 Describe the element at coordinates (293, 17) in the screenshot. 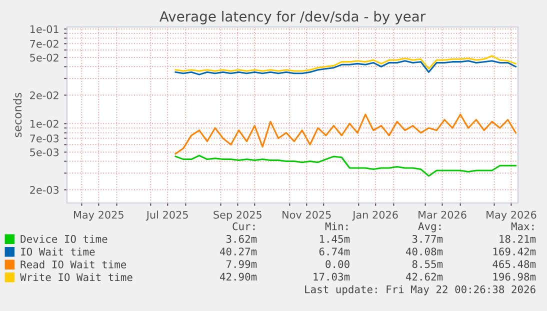

I see `chart-title: Average latency for /dev/sda - by year` at that location.